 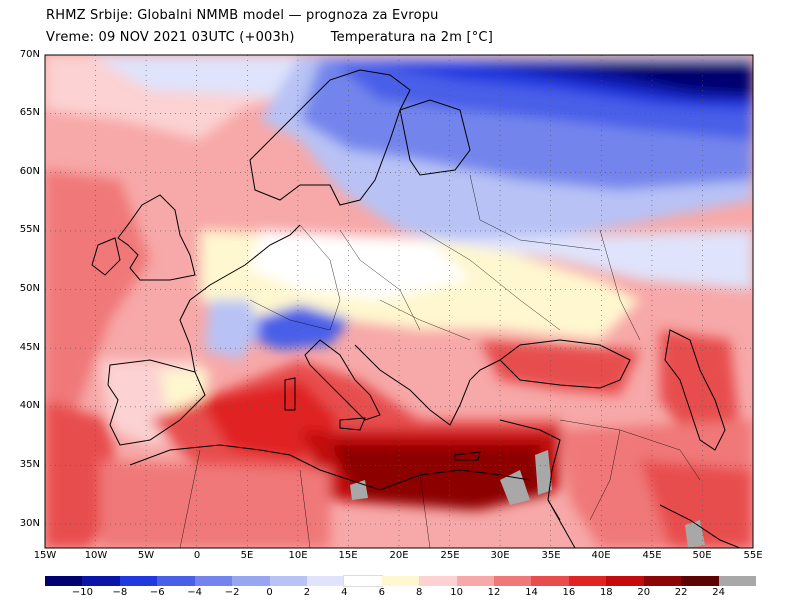 I want to click on lon-label: 20E, so click(x=399, y=555).